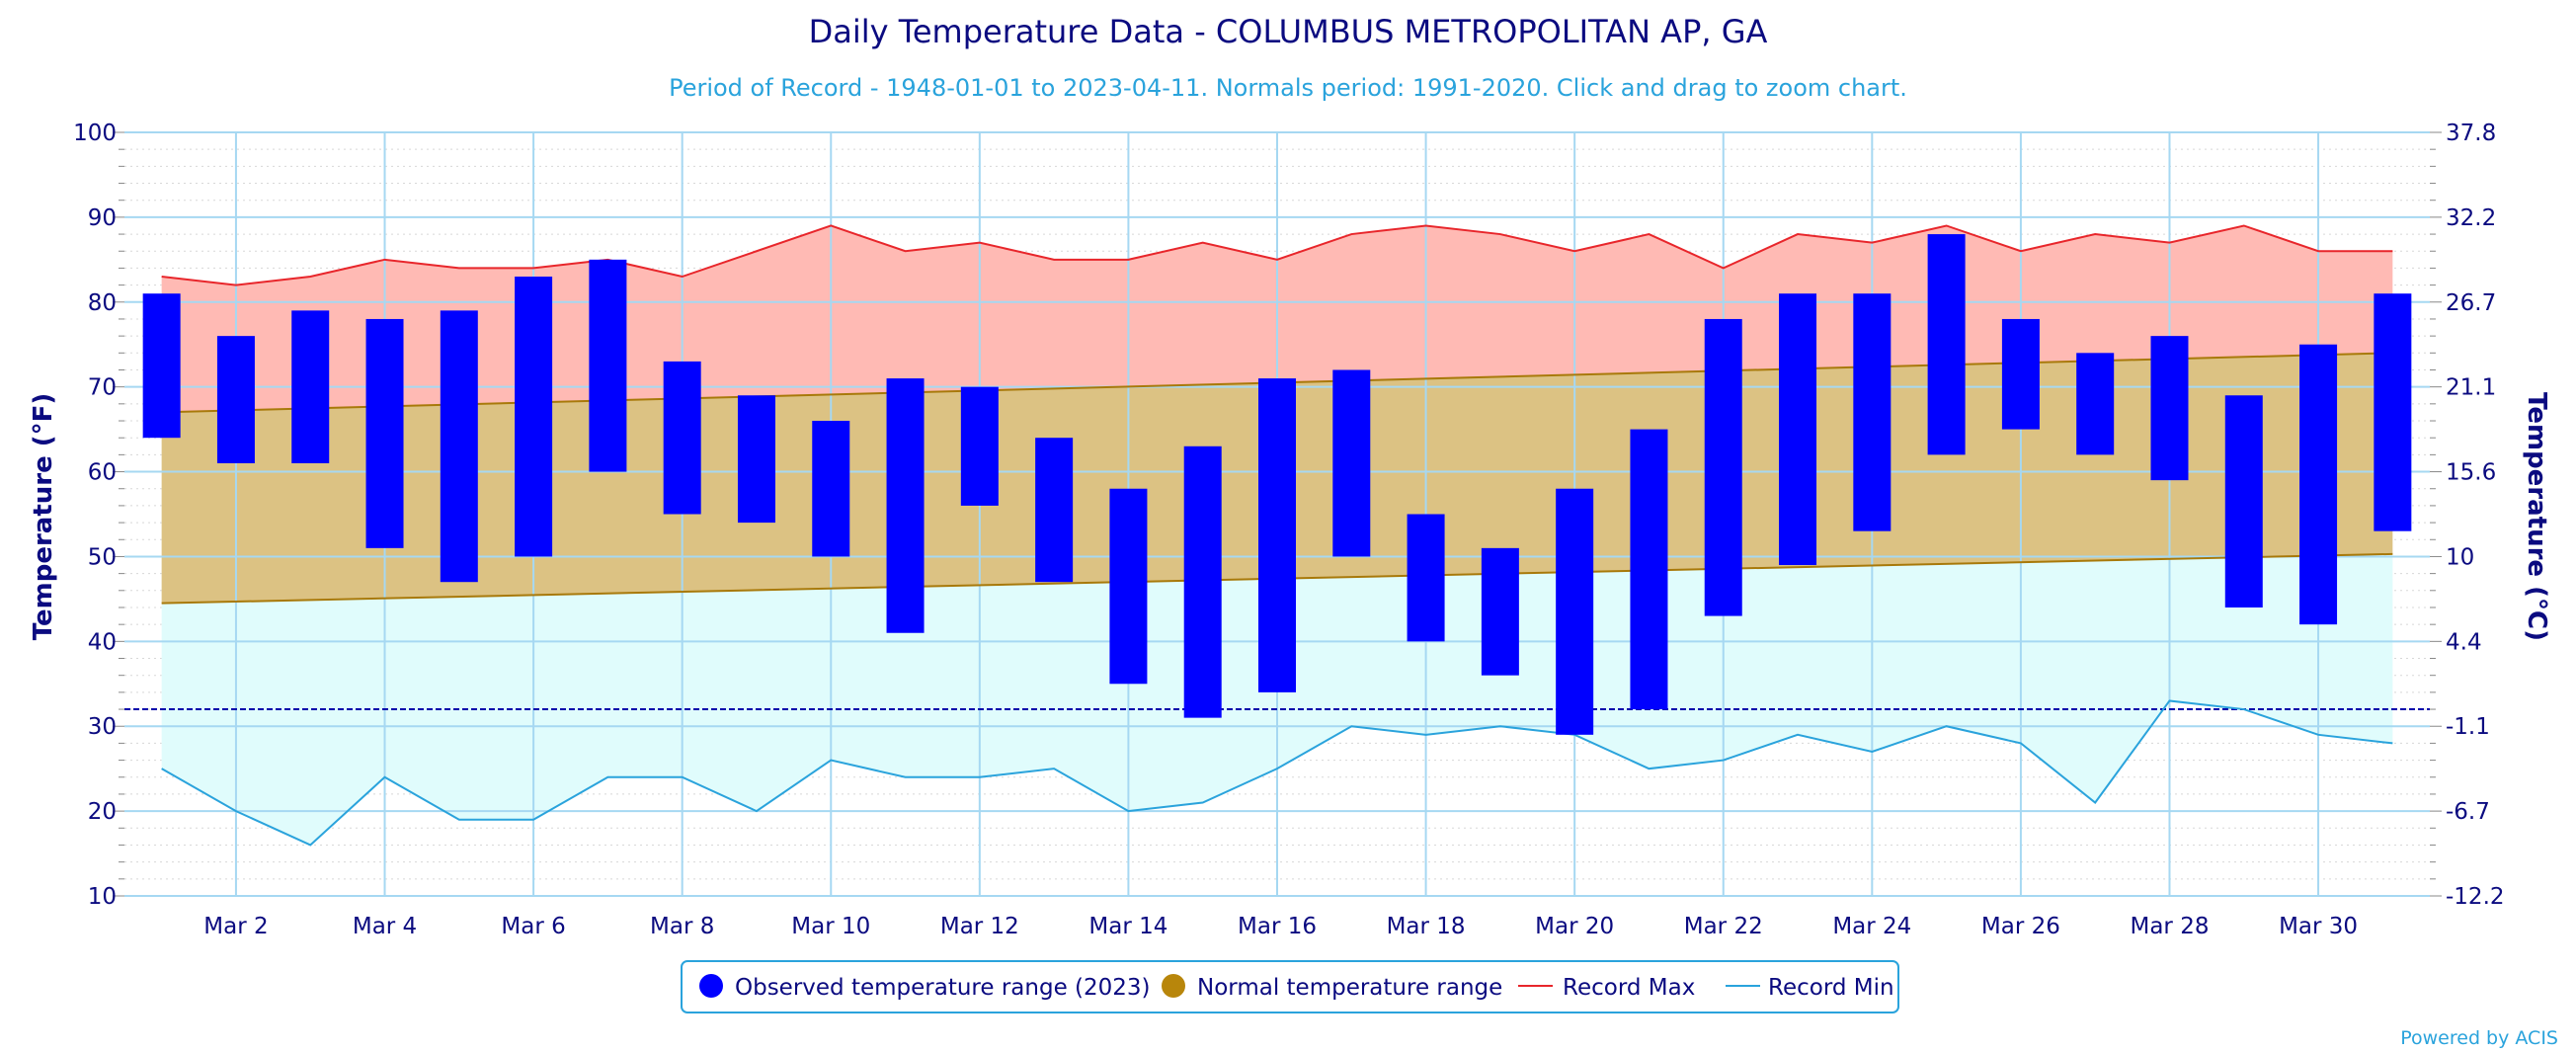 This screenshot has width=2576, height=1053. I want to click on legend-observed-label: Observed temperature range (2023), so click(943, 988).